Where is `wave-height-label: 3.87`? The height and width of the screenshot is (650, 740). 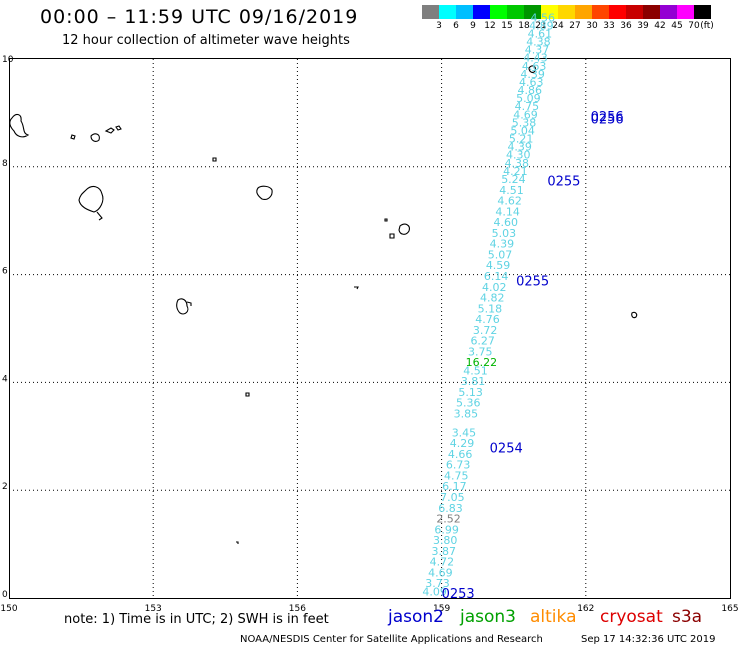
wave-height-label: 3.87 is located at coordinates (444, 551).